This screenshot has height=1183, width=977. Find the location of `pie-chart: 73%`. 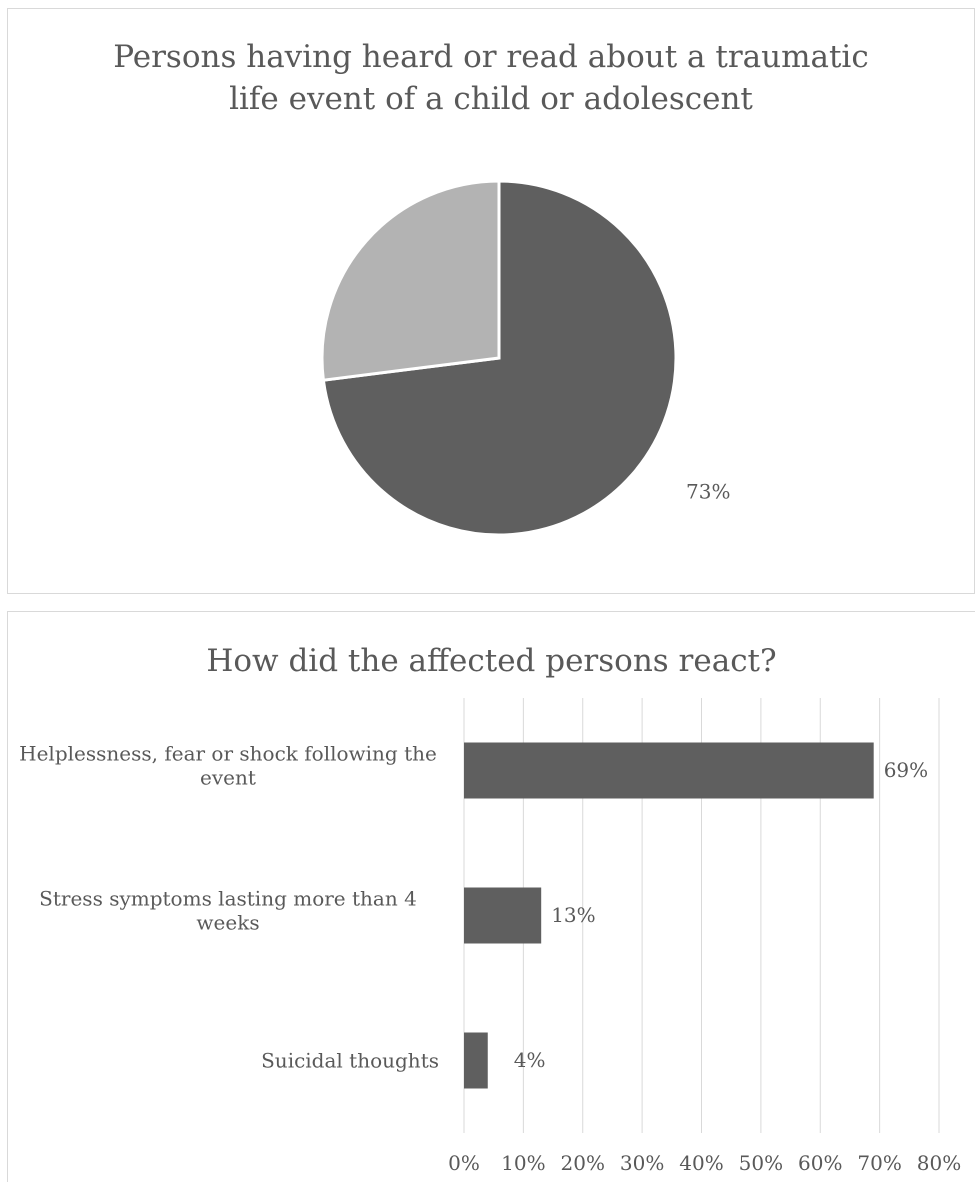

pie-chart: 73% is located at coordinates (525, 358).